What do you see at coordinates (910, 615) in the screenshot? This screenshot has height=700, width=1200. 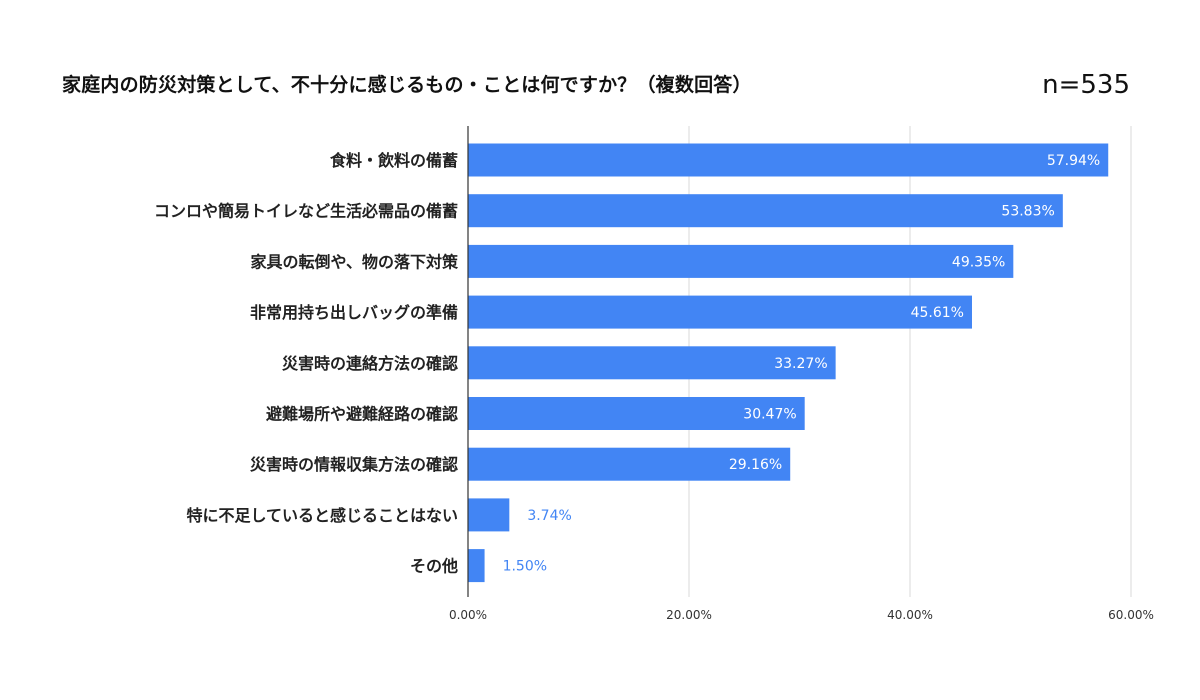 I see `x-tick-label: 40.00%` at bounding box center [910, 615].